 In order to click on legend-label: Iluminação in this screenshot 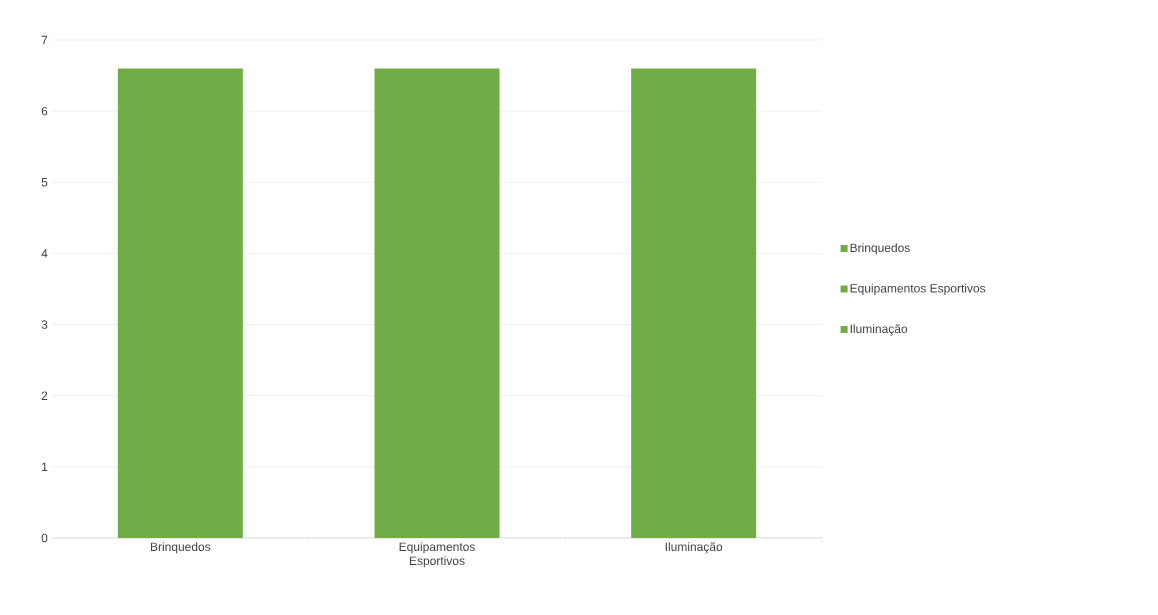, I will do `click(879, 330)`.